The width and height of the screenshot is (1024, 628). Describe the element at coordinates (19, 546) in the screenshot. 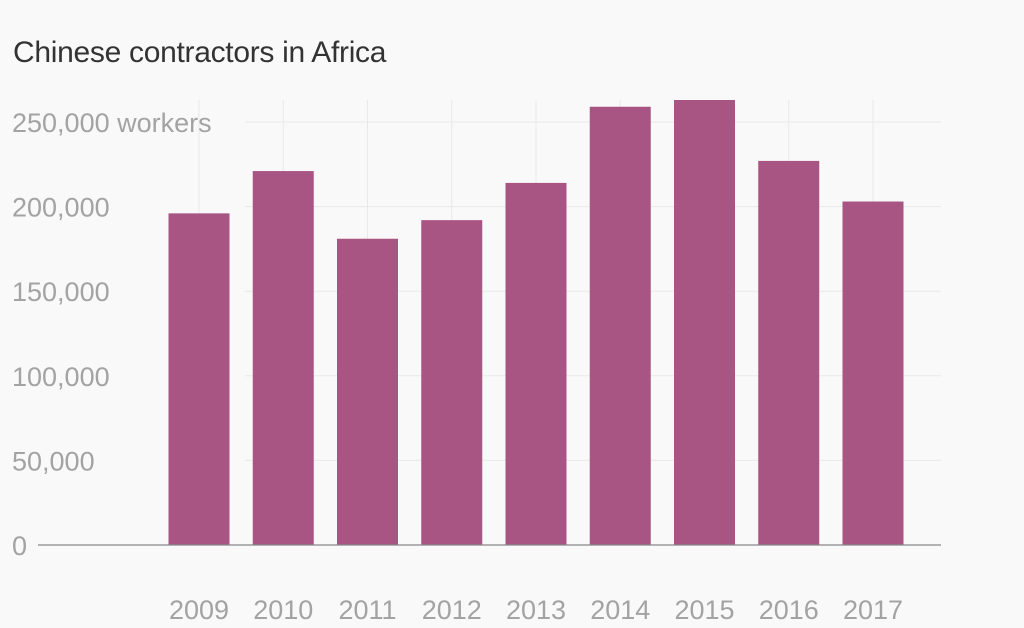

I see `y-tick-label: 0` at that location.